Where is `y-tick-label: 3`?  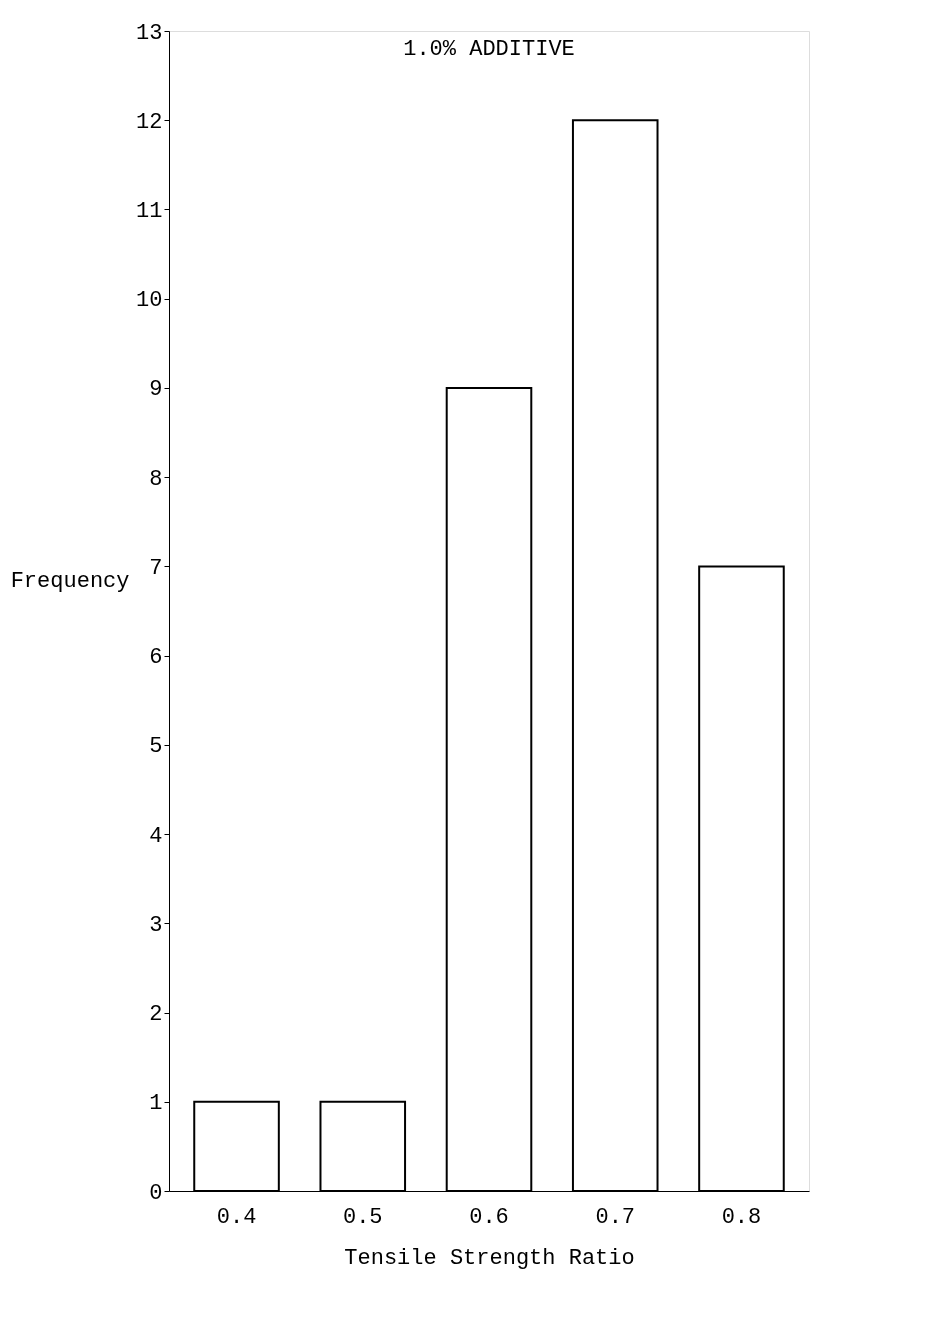 y-tick-label: 3 is located at coordinates (156, 925).